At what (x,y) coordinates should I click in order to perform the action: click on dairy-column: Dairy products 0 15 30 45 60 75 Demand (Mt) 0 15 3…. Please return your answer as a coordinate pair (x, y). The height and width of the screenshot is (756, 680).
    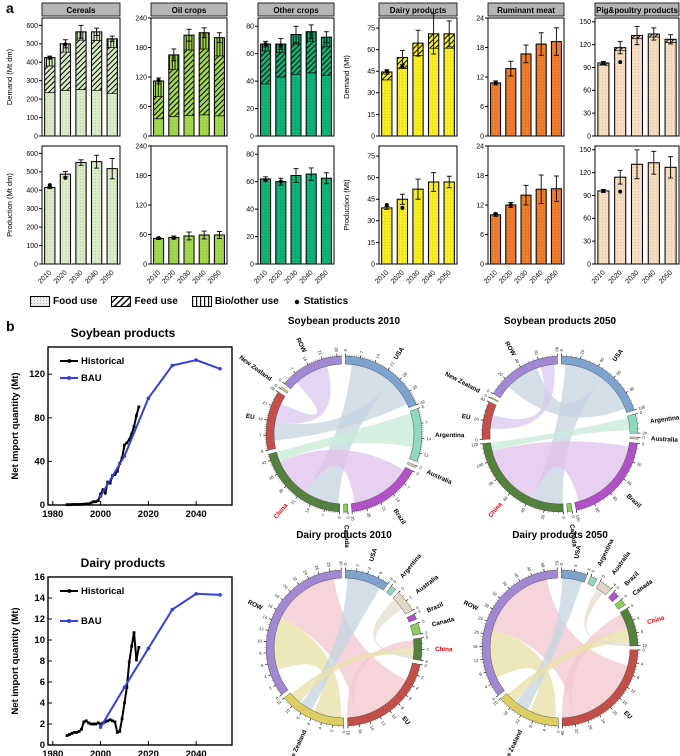
    Looking at the image, I should click on (401, 148).